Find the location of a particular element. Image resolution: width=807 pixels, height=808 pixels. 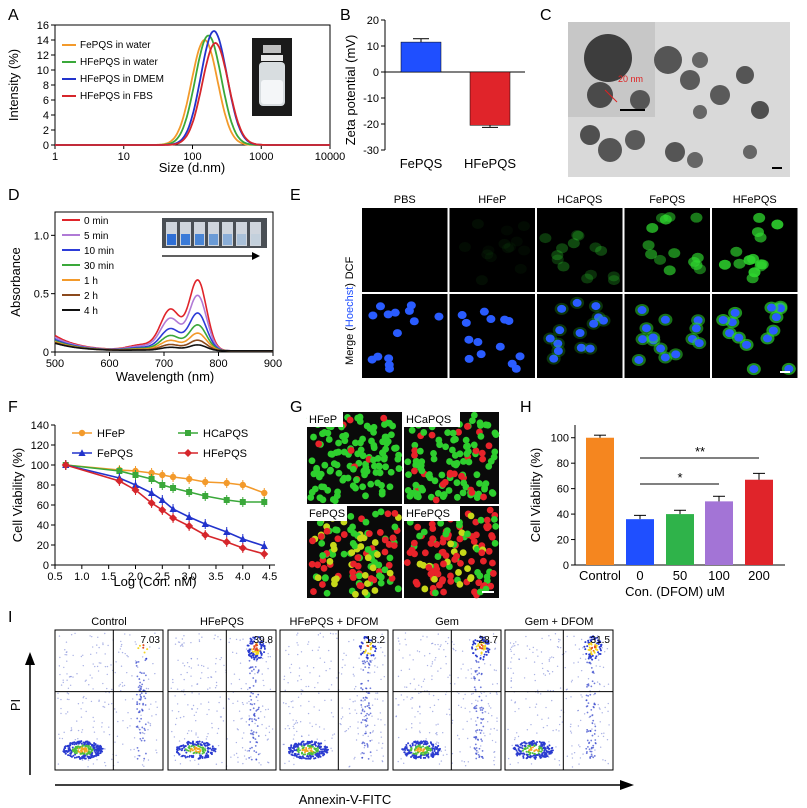

panel-label-a: A is located at coordinates (13, 15).